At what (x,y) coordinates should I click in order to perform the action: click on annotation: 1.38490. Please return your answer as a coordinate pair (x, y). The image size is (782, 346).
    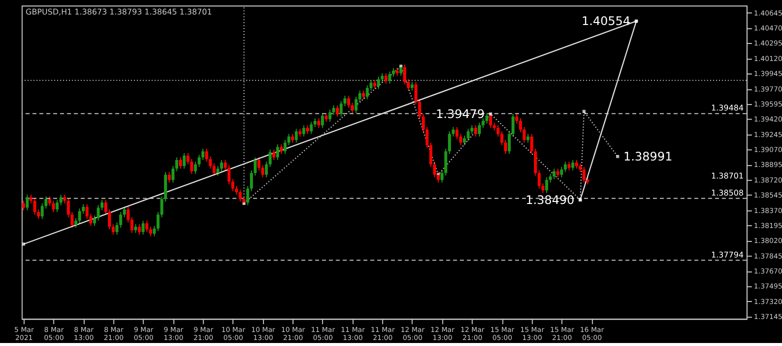
    Looking at the image, I should click on (550, 199).